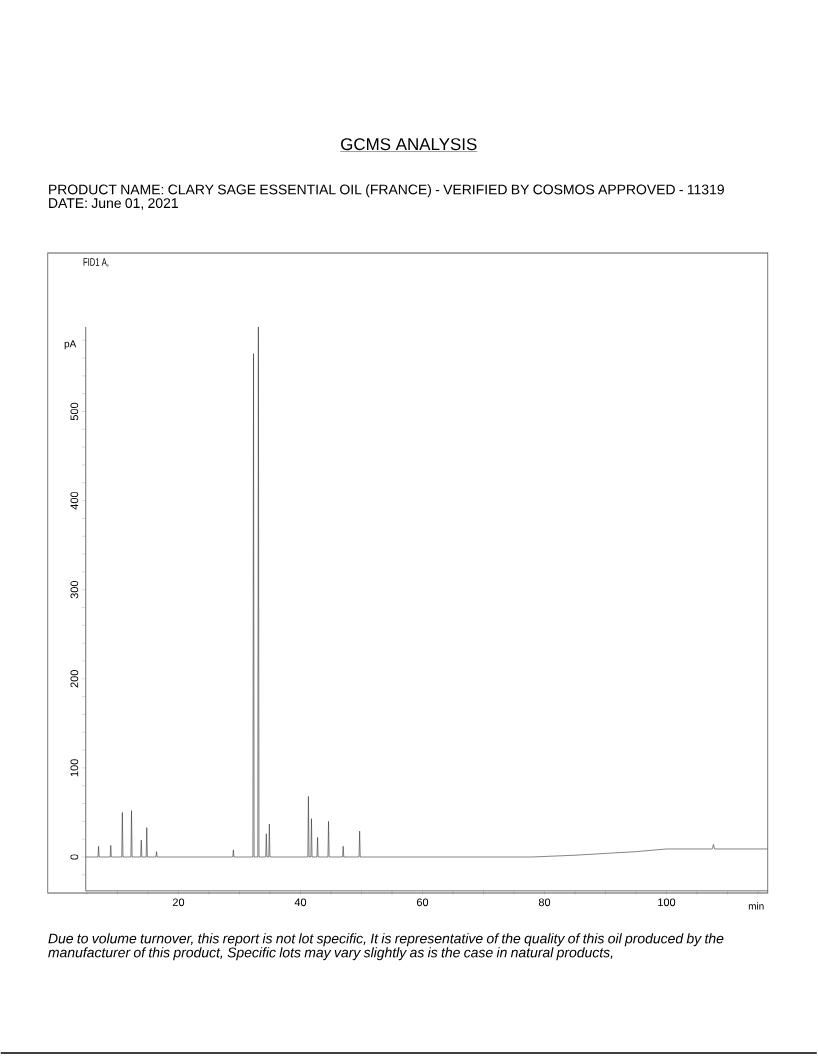 This screenshot has height=1056, width=818. Describe the element at coordinates (74, 768) in the screenshot. I see `y-tick-label: 100` at that location.